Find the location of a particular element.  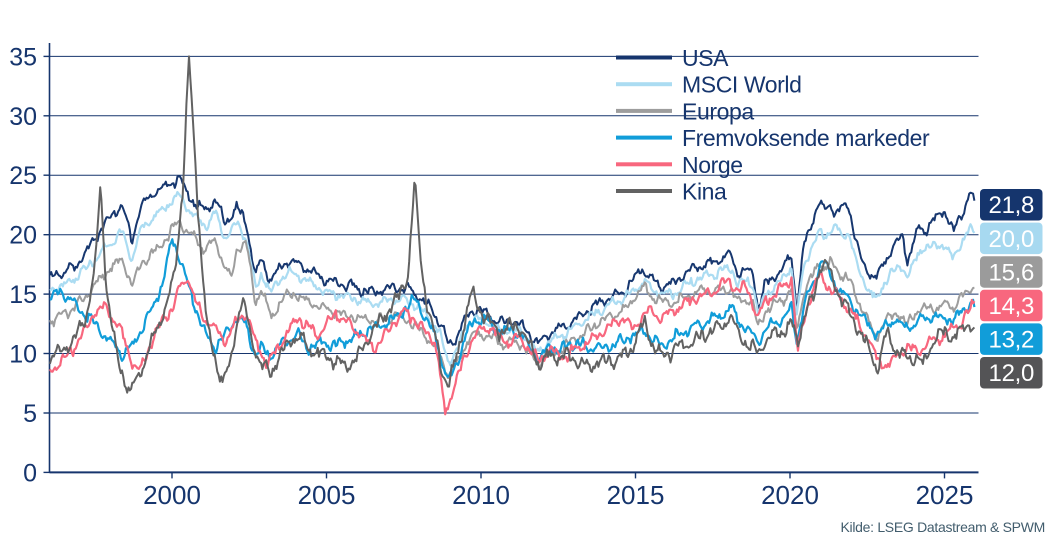

svg-text: 5 is located at coordinates (30, 414).